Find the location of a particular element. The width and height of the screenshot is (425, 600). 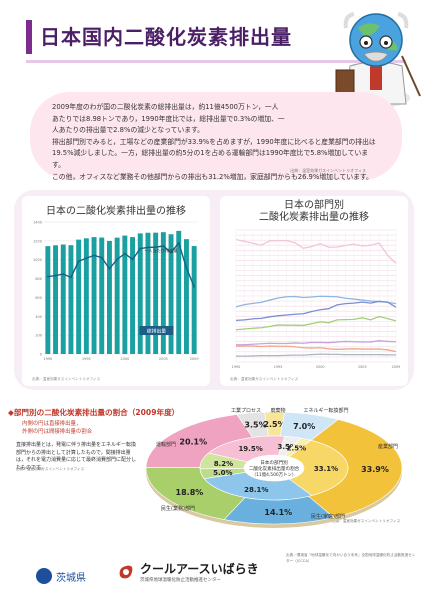

intro-line-3: 人あたりの排出量で2.8%の減少となっています。 is located at coordinates (128, 130).